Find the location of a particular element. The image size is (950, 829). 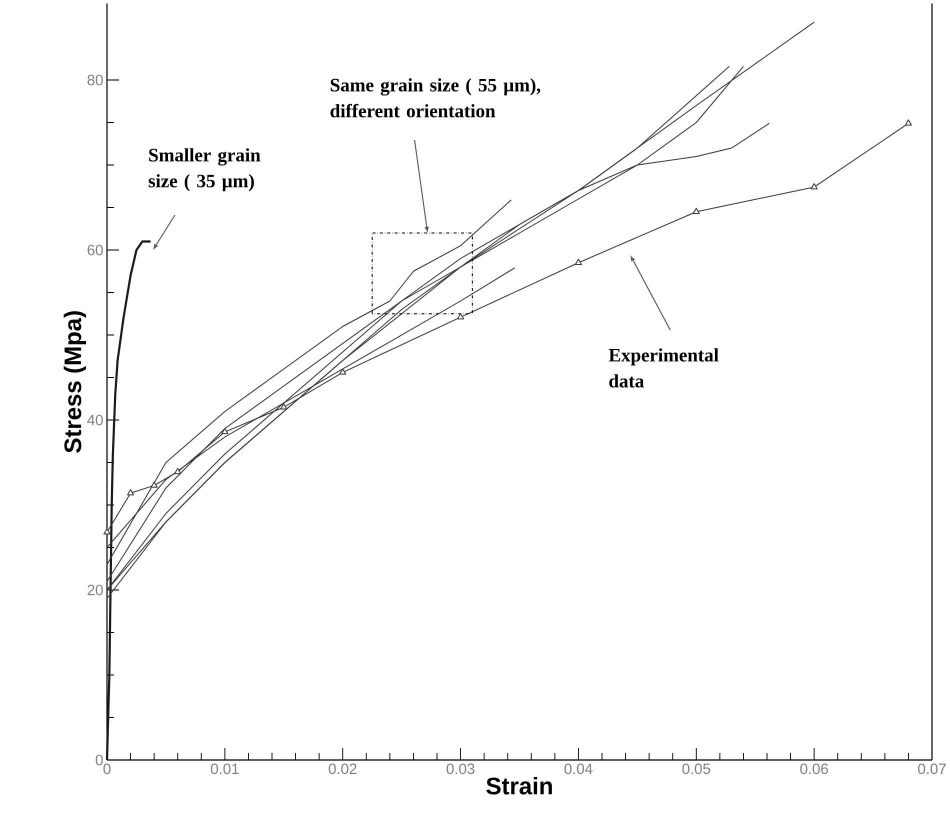

x-tick-label: 0.07 is located at coordinates (932, 769).